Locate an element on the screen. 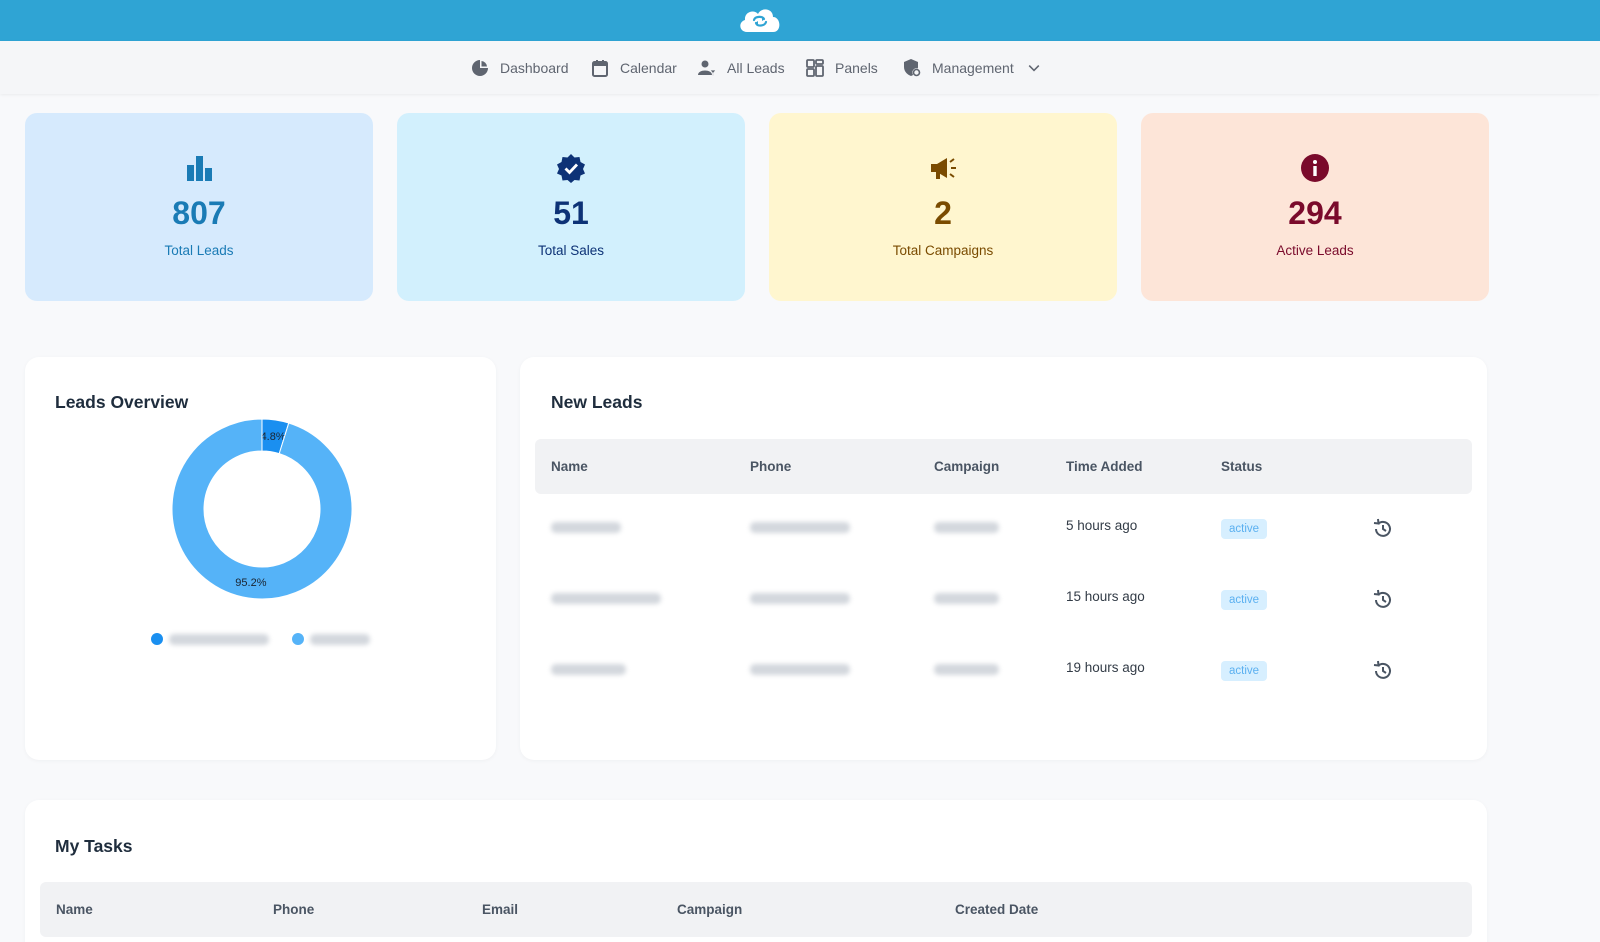  bar-chart-icon is located at coordinates (199, 168).